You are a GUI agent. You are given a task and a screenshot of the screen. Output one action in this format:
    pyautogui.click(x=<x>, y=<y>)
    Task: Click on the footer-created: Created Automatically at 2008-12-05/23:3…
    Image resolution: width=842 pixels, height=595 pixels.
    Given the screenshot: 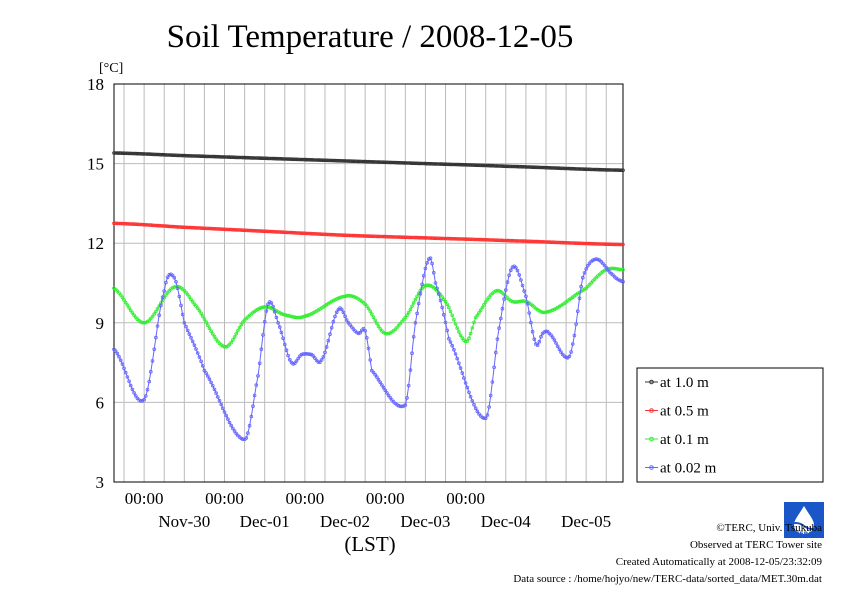 What is the action you would take?
    pyautogui.click(x=718, y=562)
    